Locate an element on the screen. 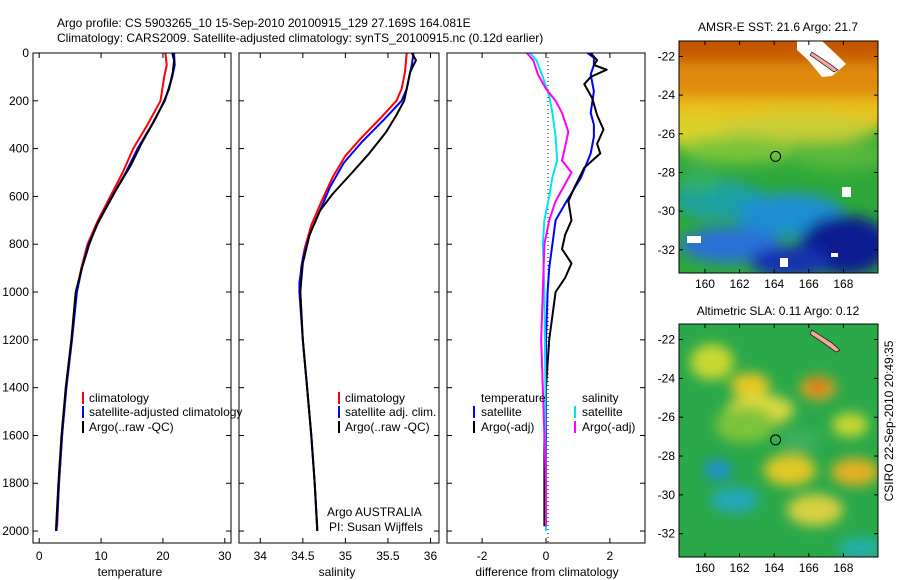  series-line-salinity-satellite is located at coordinates (544, 291).